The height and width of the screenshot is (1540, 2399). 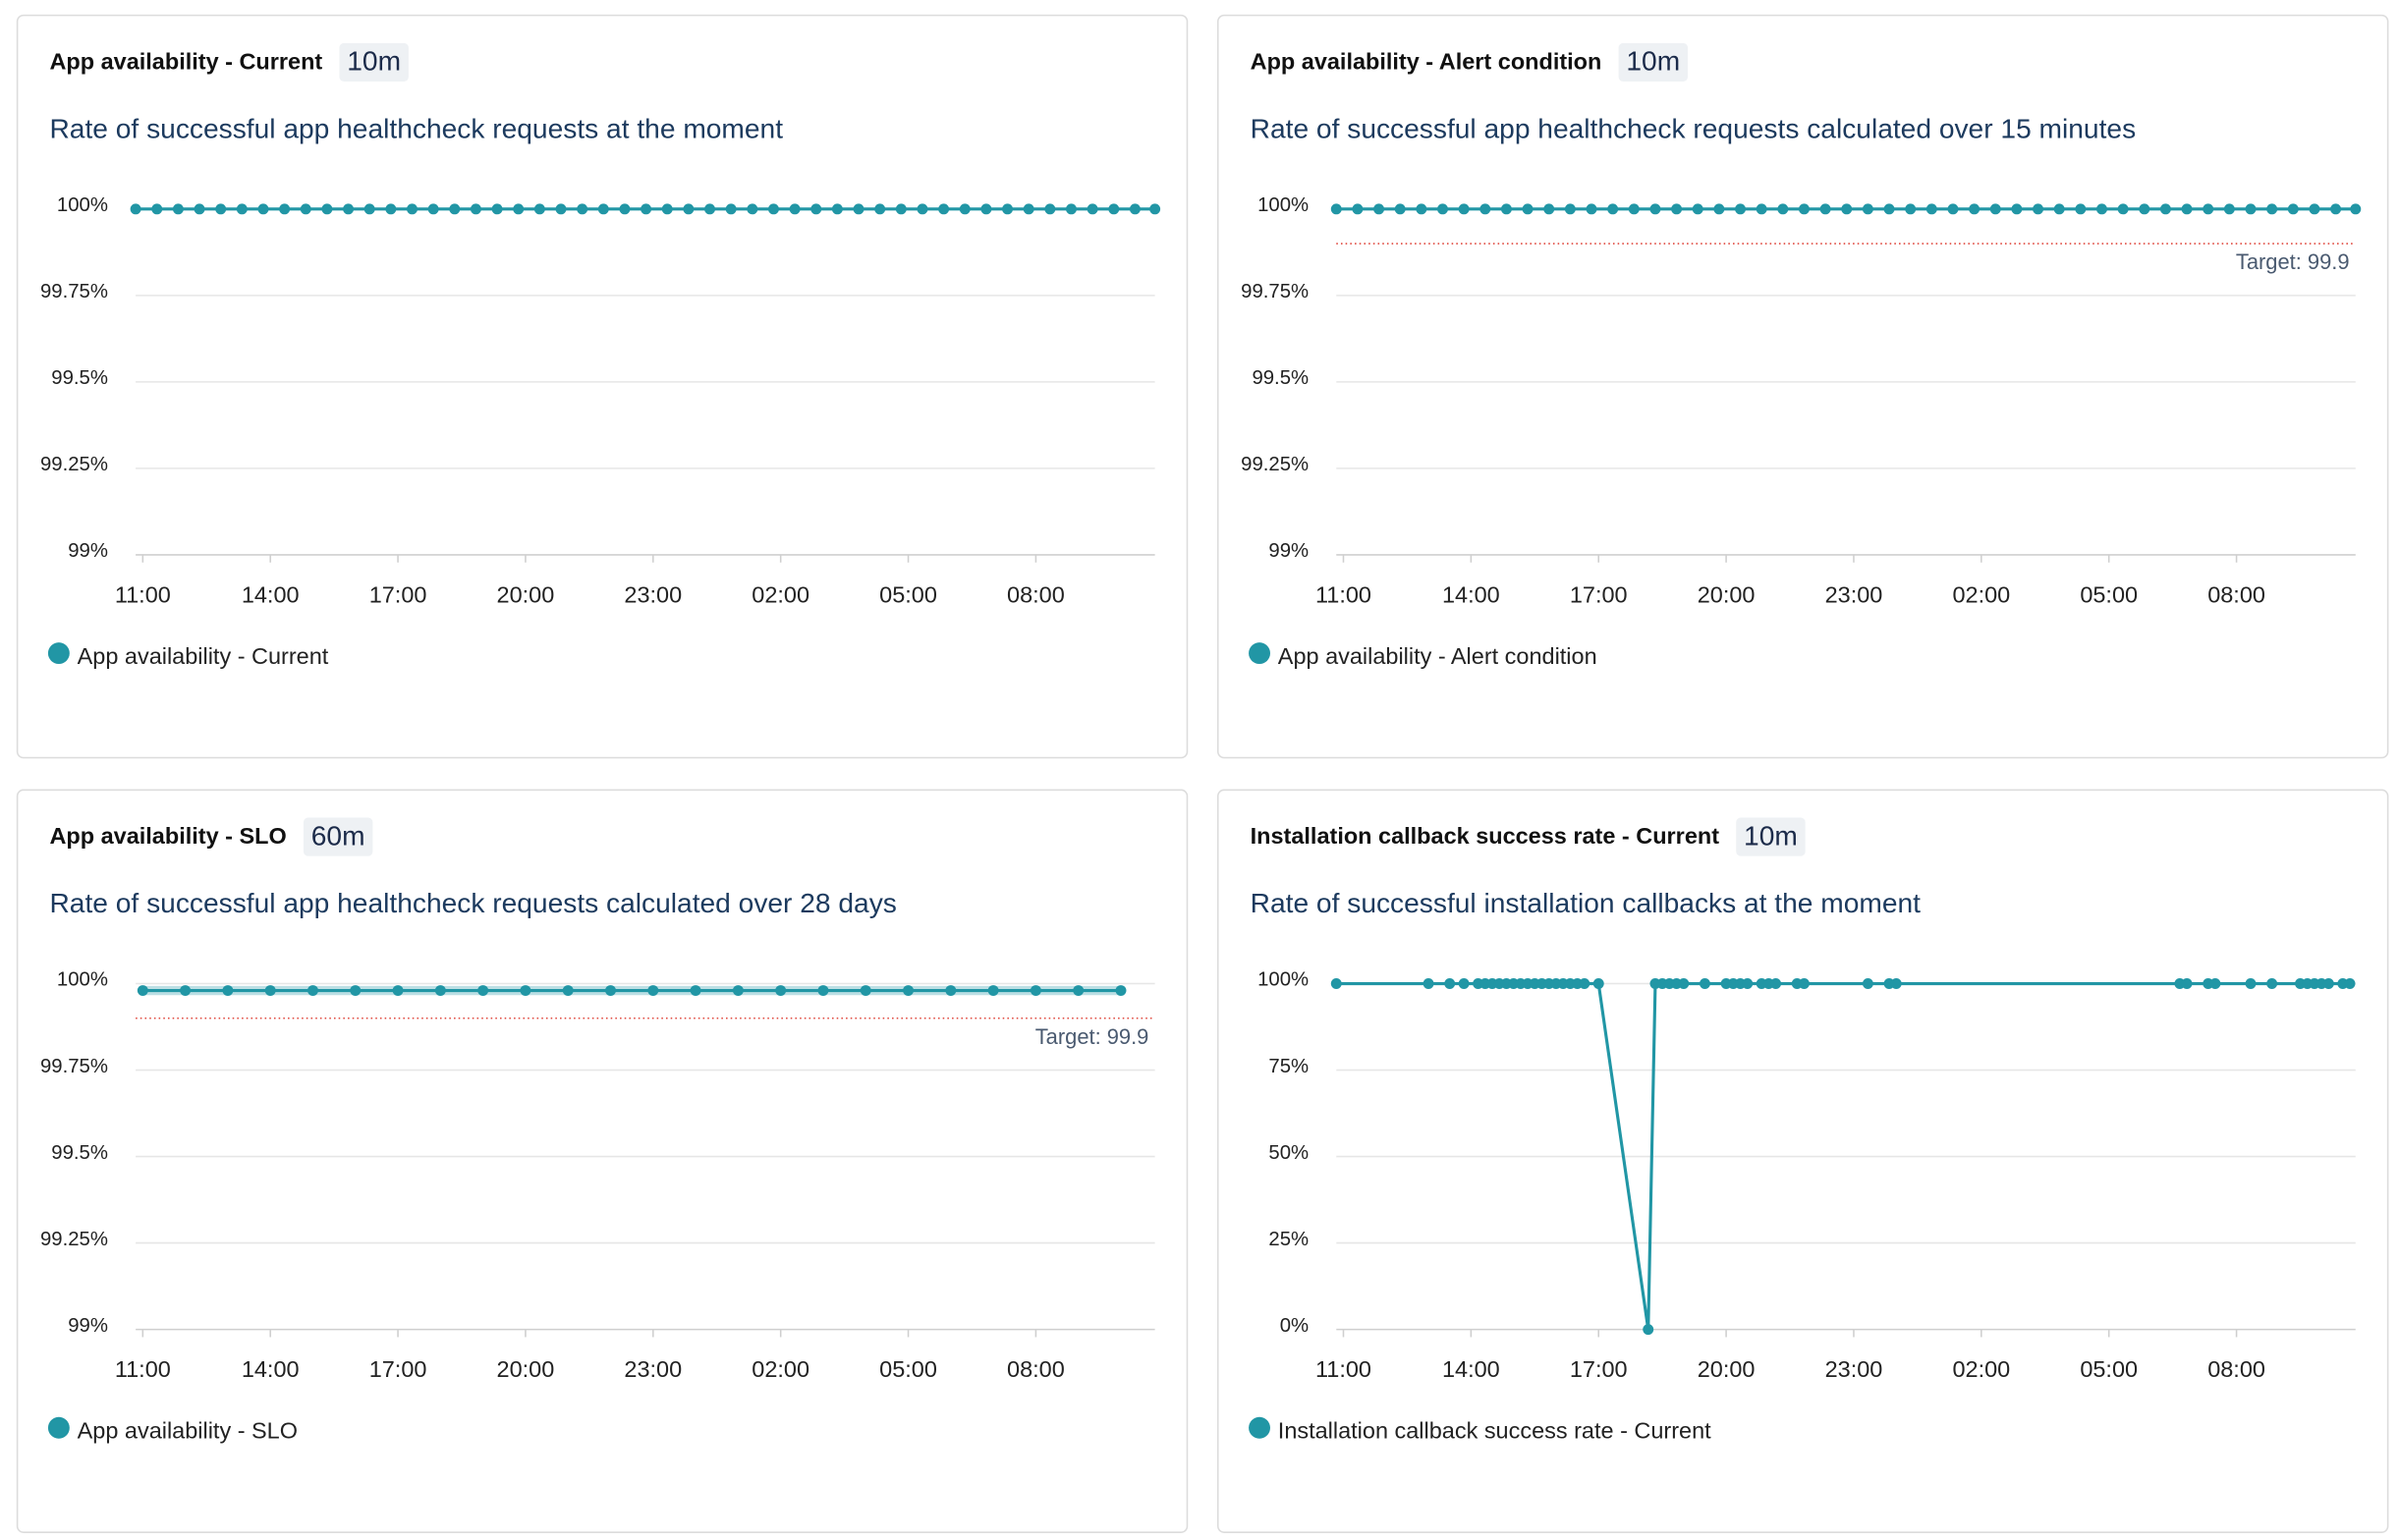 What do you see at coordinates (2236, 594) in the screenshot?
I see `x-tick-label: 08:00` at bounding box center [2236, 594].